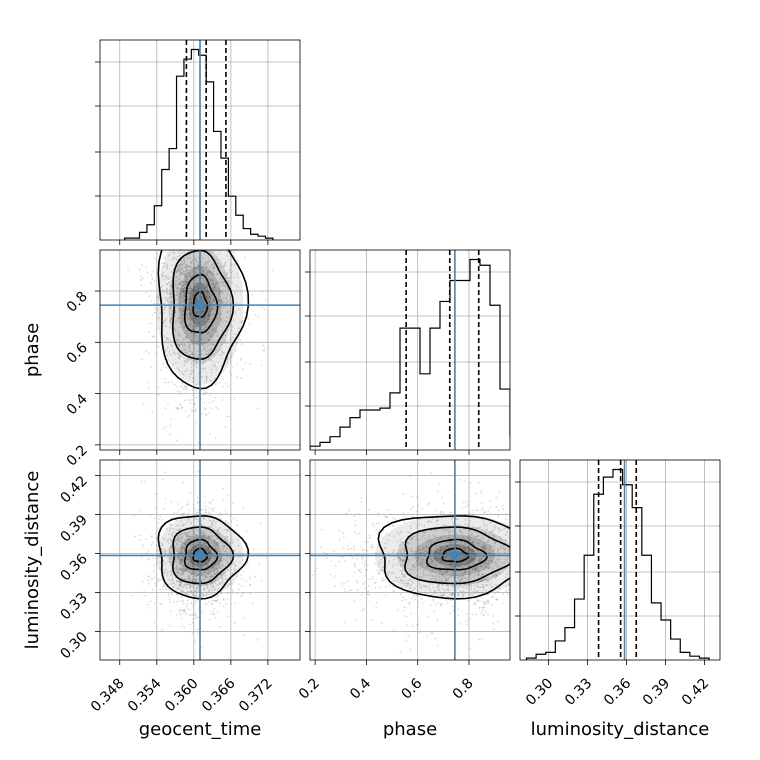  What do you see at coordinates (463, 689) in the screenshot?
I see `x-tick-label: 0.8` at bounding box center [463, 689].